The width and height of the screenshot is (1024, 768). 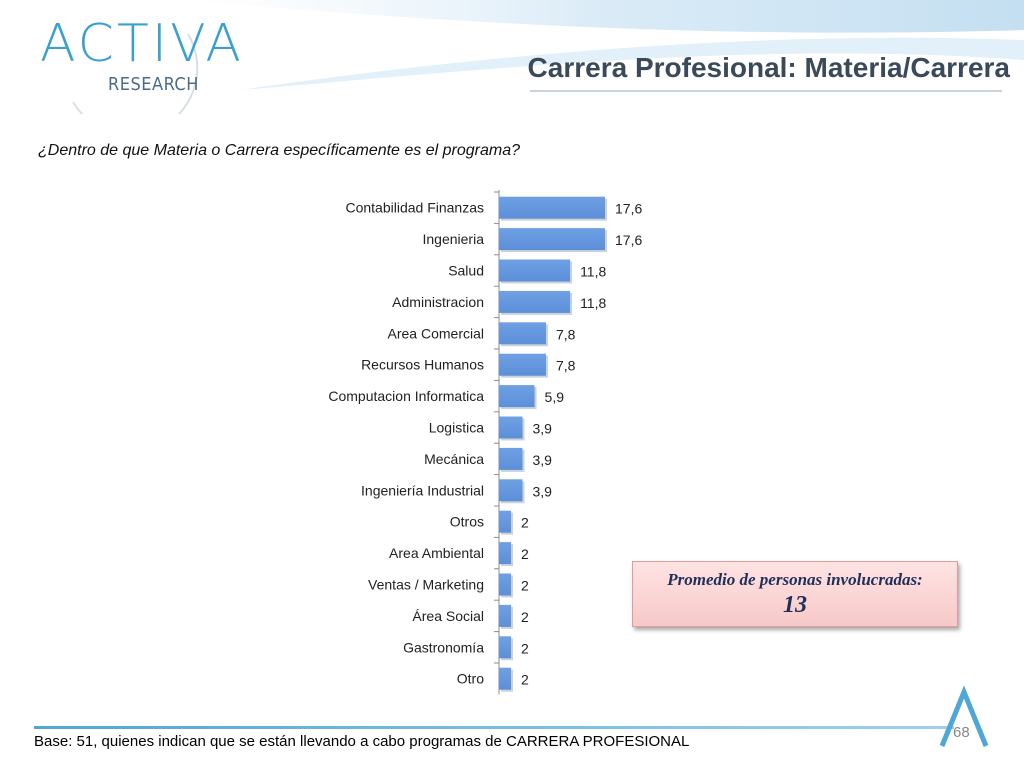 I want to click on average-value: 13, so click(x=795, y=605).